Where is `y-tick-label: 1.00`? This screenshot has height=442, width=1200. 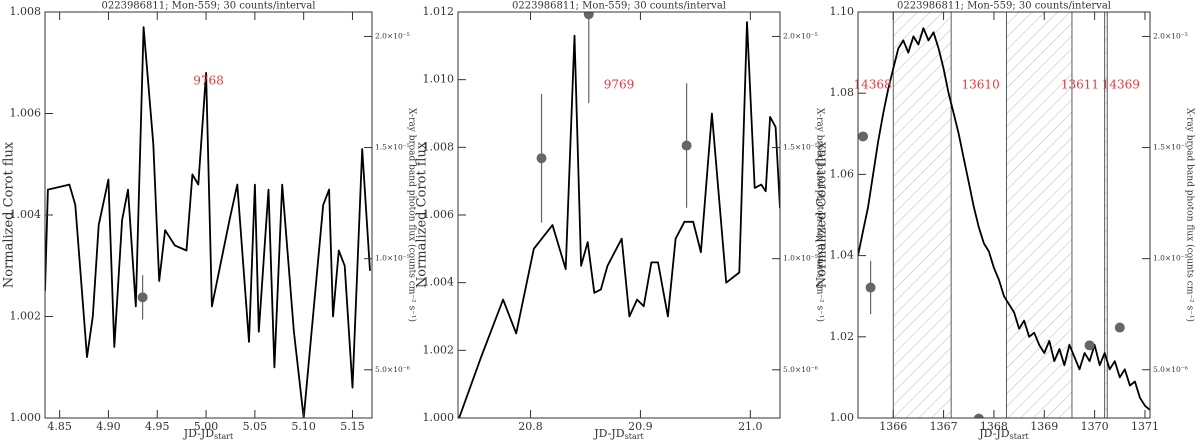 y-tick-label: 1.00 is located at coordinates (842, 417).